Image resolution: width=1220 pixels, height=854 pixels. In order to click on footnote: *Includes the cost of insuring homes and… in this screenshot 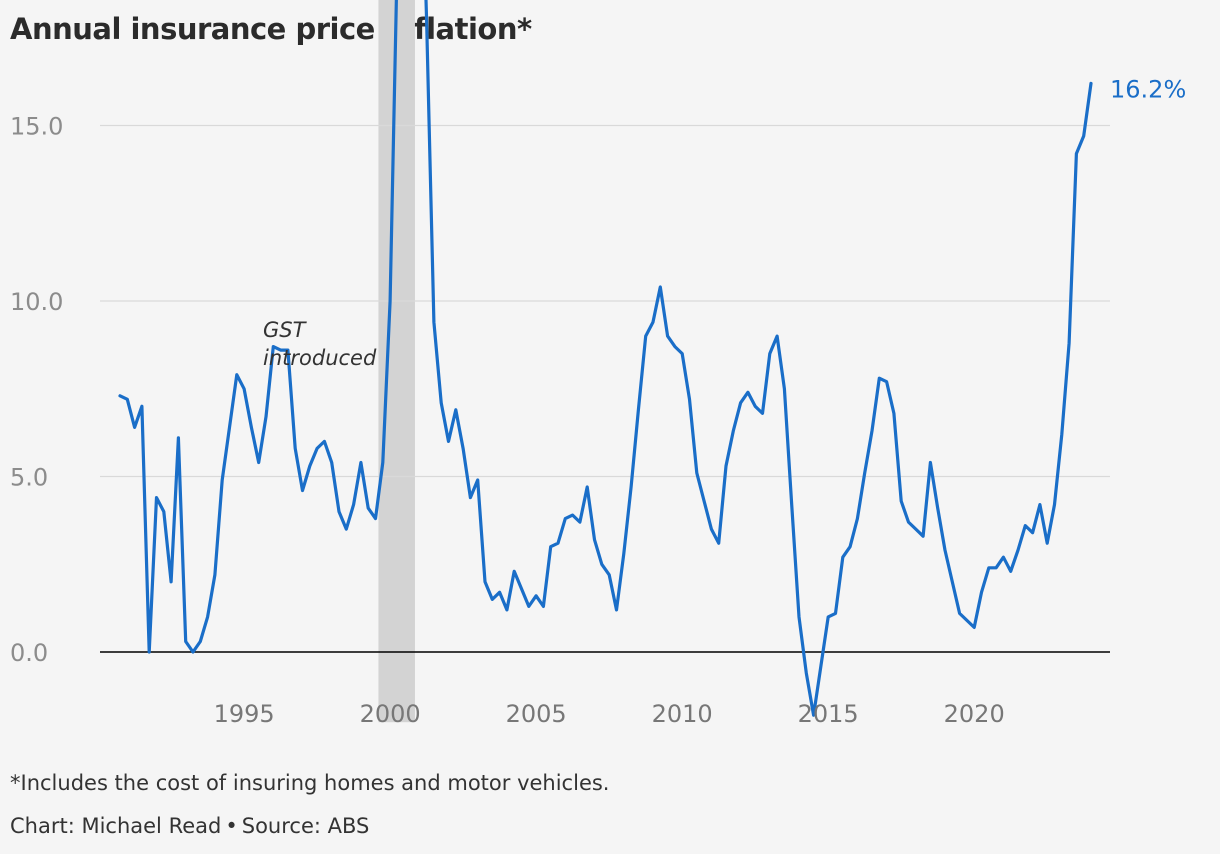, I will do `click(310, 783)`.